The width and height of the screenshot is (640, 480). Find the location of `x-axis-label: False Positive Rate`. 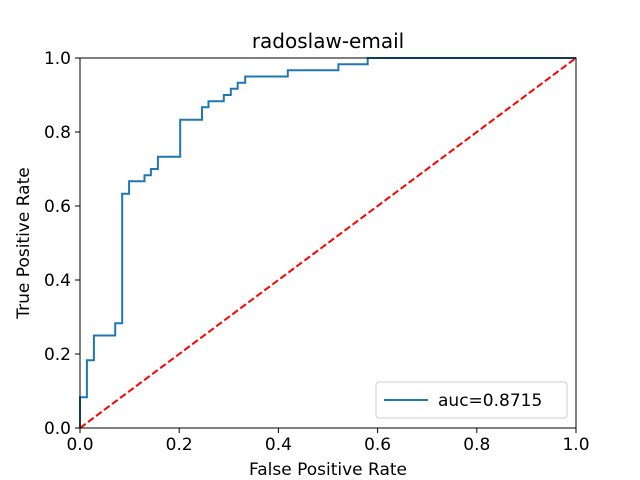

x-axis-label: False Positive Rate is located at coordinates (328, 470).